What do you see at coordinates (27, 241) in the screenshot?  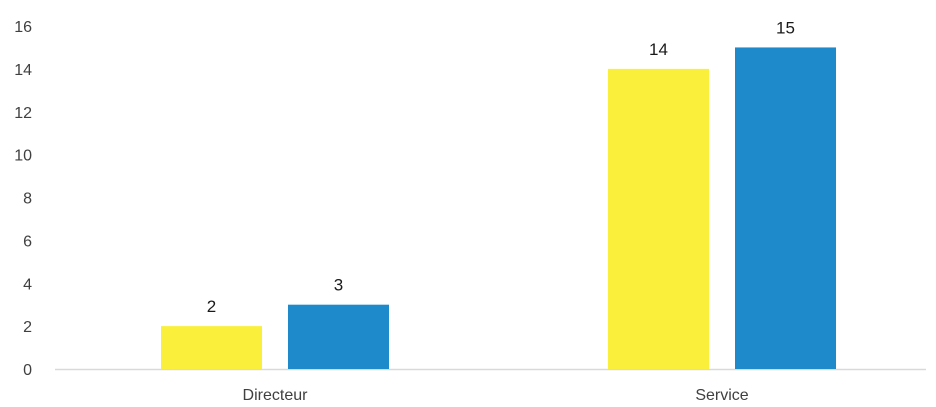 I see `y-tick-label: 6` at bounding box center [27, 241].